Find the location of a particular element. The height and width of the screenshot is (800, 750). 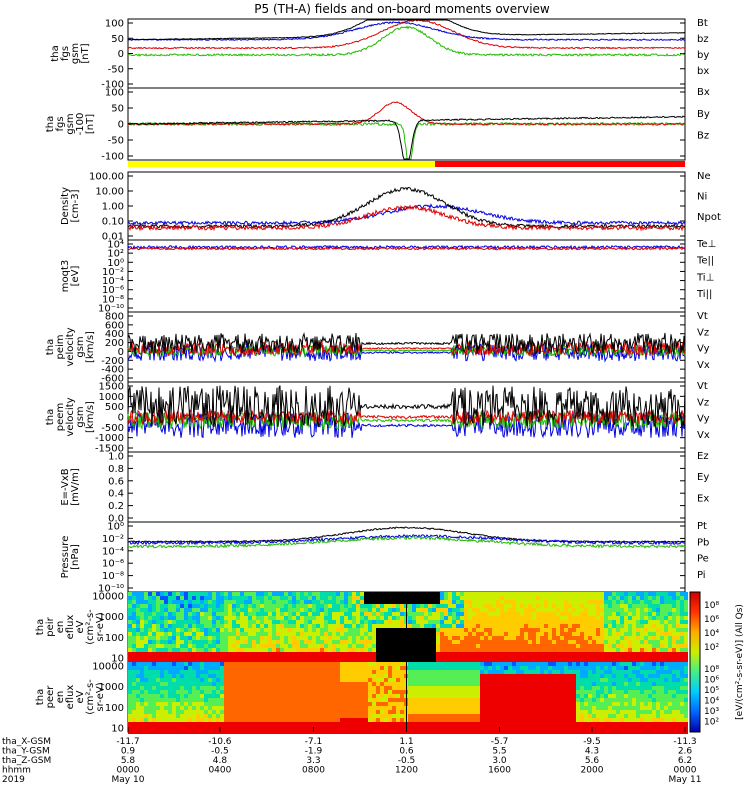

y-axis-label: tha fgs gsm -100 [nT] is located at coordinates (70, 124).